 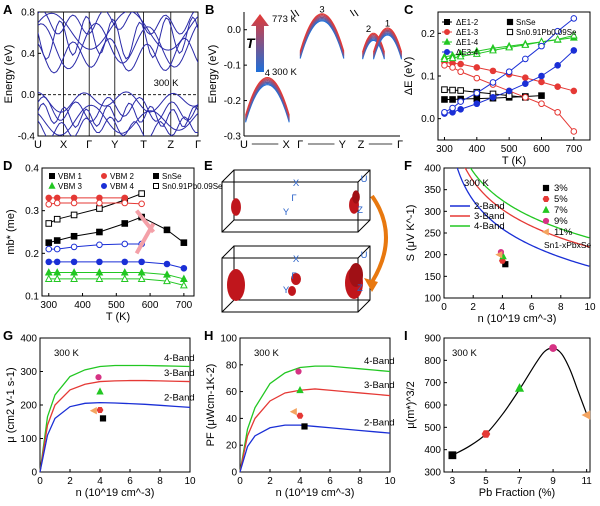 I want to click on panel-label: I, so click(x=406, y=335).